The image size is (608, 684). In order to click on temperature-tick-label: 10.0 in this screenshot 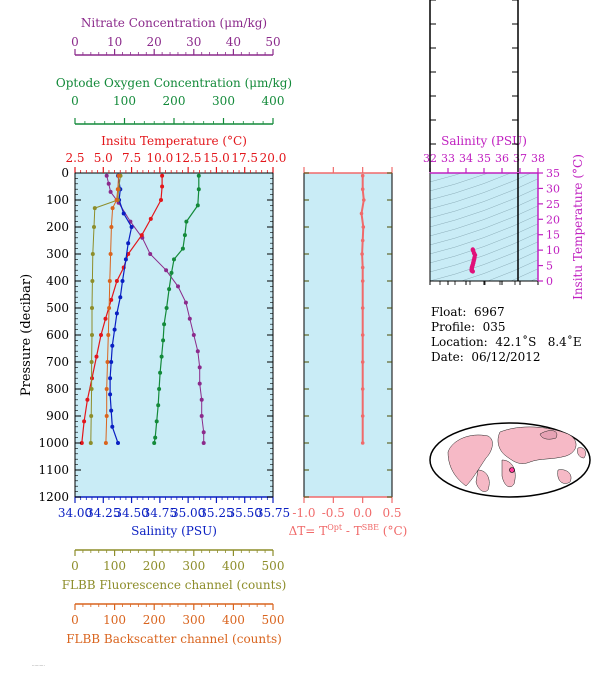, I will do `click(159, 158)`.